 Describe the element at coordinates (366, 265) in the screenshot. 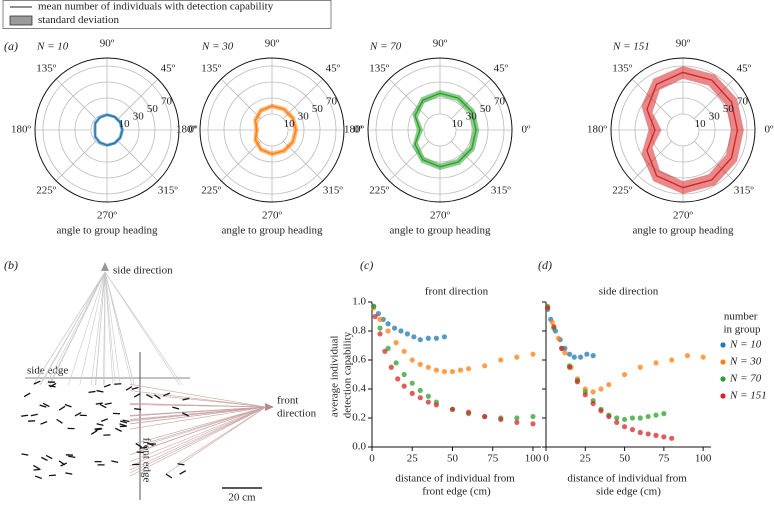

I see `panel-label: (c)` at that location.